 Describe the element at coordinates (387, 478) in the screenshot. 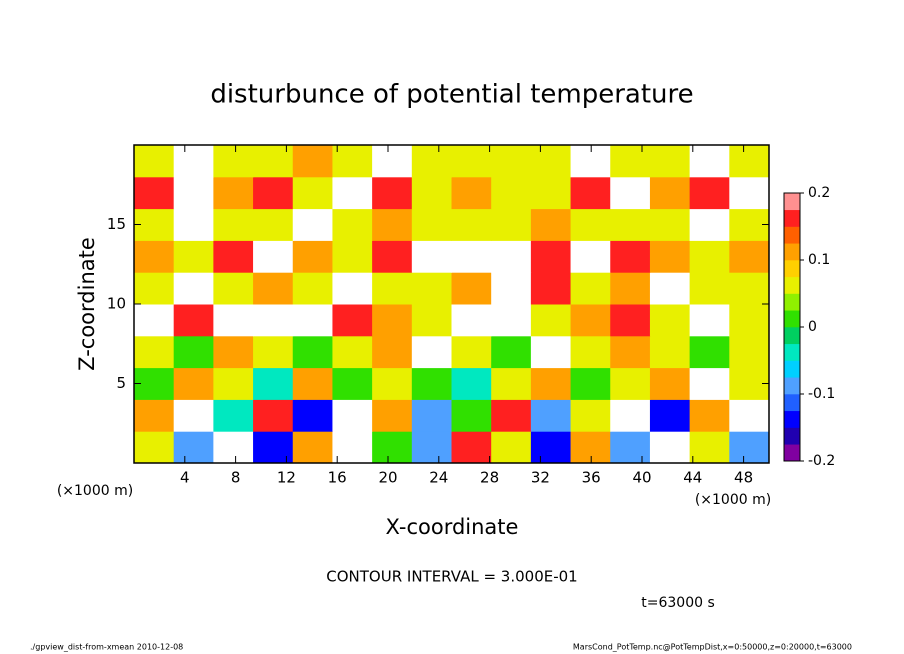

I see `x-tick-label: 20` at that location.